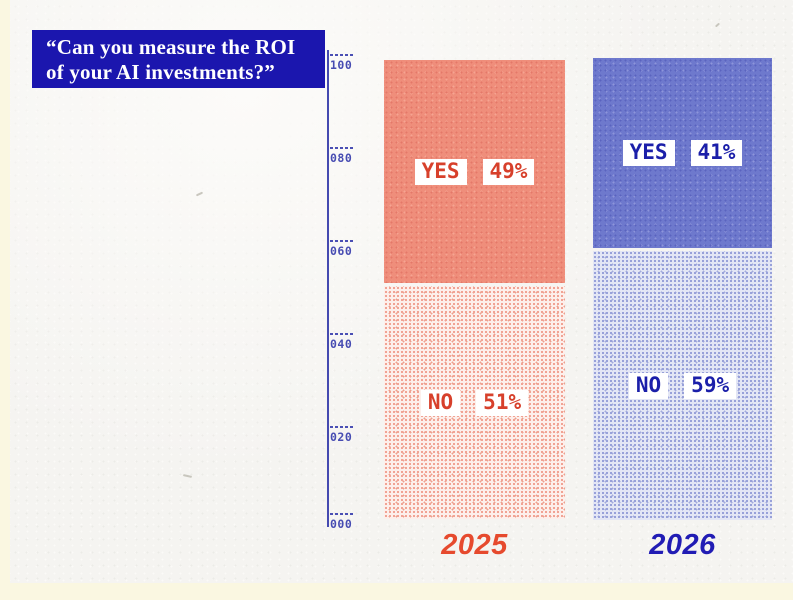 The width and height of the screenshot is (793, 600). What do you see at coordinates (682, 545) in the screenshot?
I see `year-label-2026: 2026` at bounding box center [682, 545].